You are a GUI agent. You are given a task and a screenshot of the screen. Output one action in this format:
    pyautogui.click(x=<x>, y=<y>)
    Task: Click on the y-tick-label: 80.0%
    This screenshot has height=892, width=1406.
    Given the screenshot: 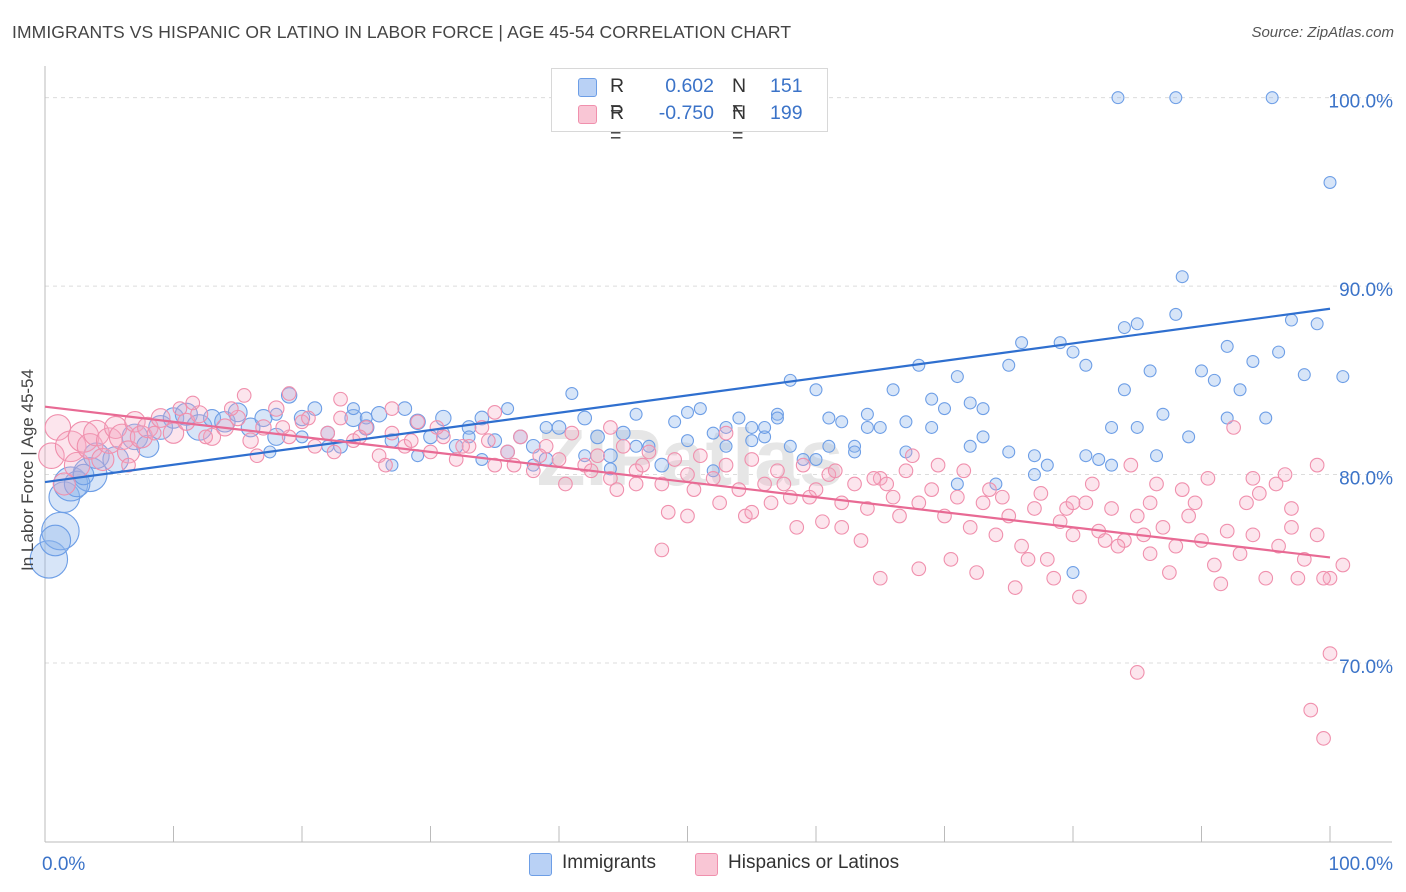 What is the action you would take?
    pyautogui.click(x=1366, y=479)
    